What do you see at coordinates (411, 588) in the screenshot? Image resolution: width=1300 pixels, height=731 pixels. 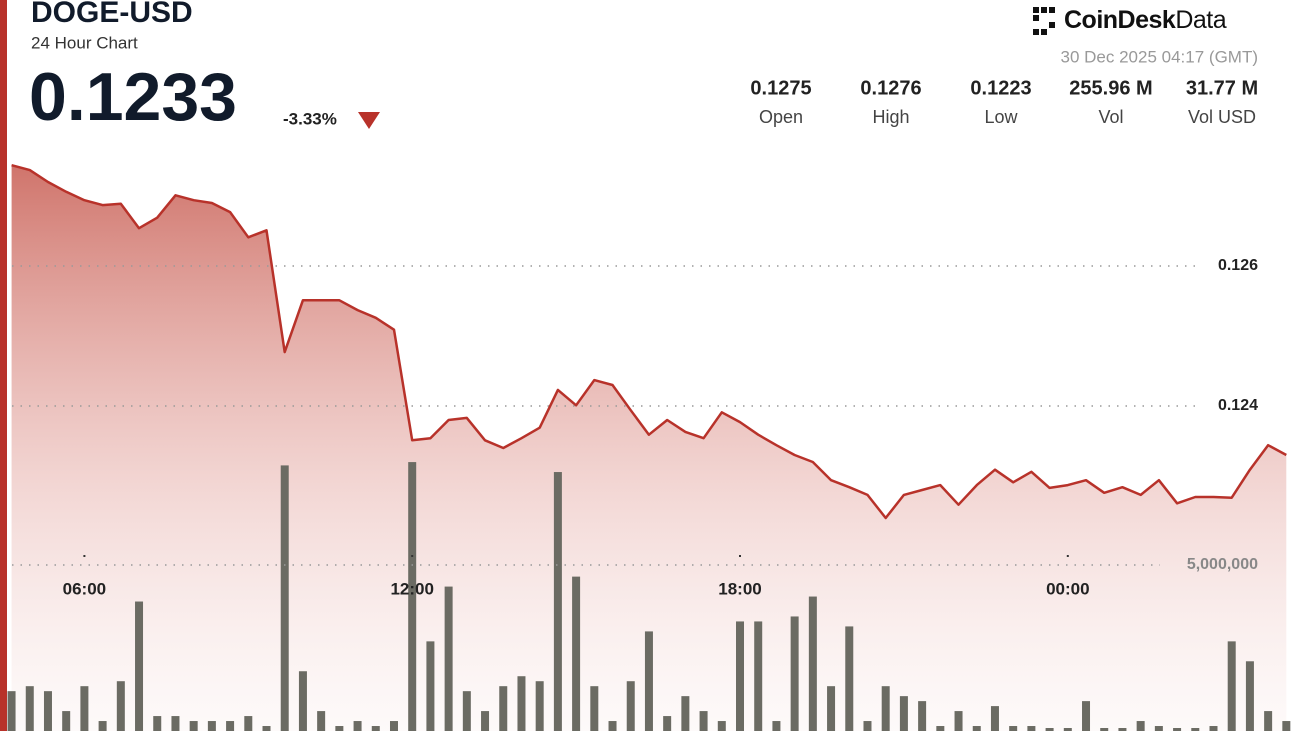 I see `x-tick-label: 12:00` at bounding box center [411, 588].